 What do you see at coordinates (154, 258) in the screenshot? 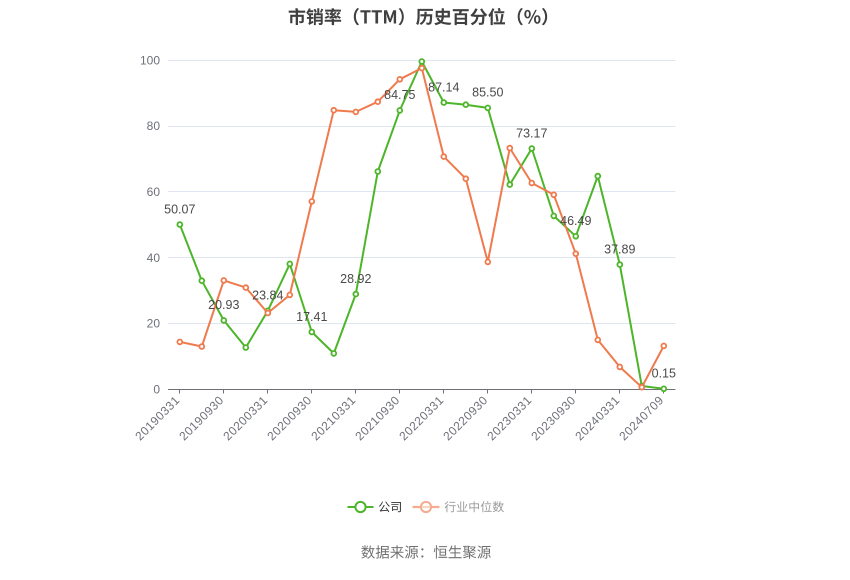
I see `svg-text: 40` at bounding box center [154, 258].